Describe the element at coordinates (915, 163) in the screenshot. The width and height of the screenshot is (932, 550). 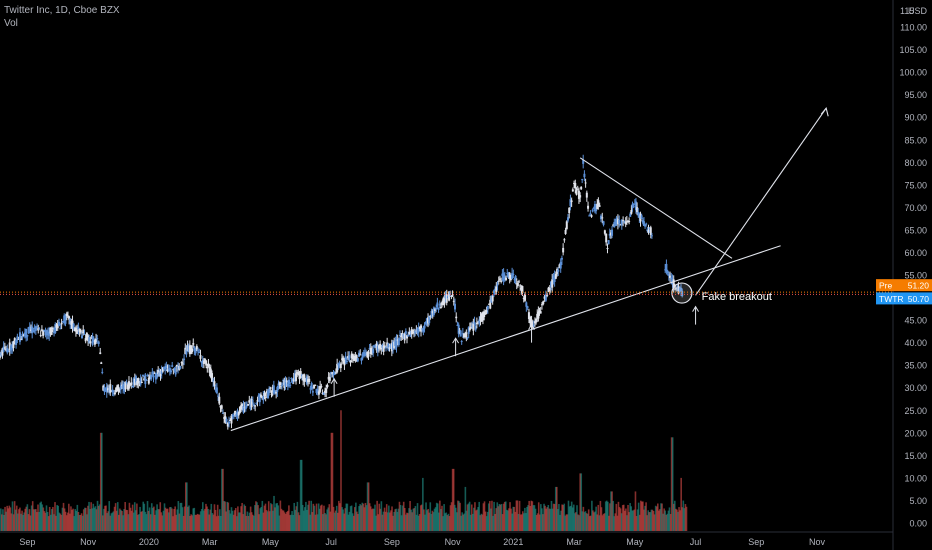
I see `y-tick-label: 80.00` at that location.